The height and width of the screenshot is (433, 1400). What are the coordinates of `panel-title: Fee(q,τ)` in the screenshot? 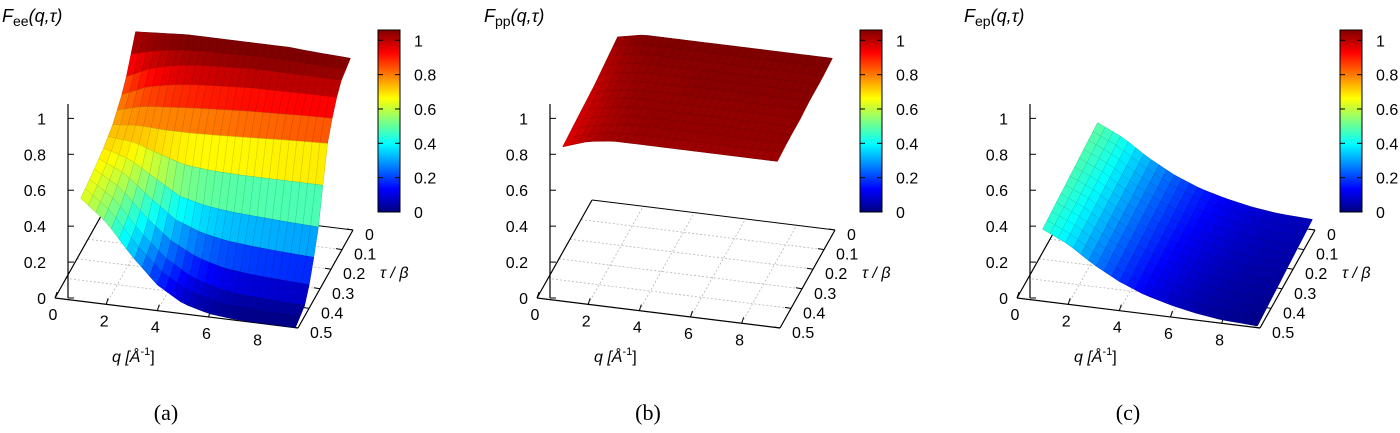 It's located at (32, 17).